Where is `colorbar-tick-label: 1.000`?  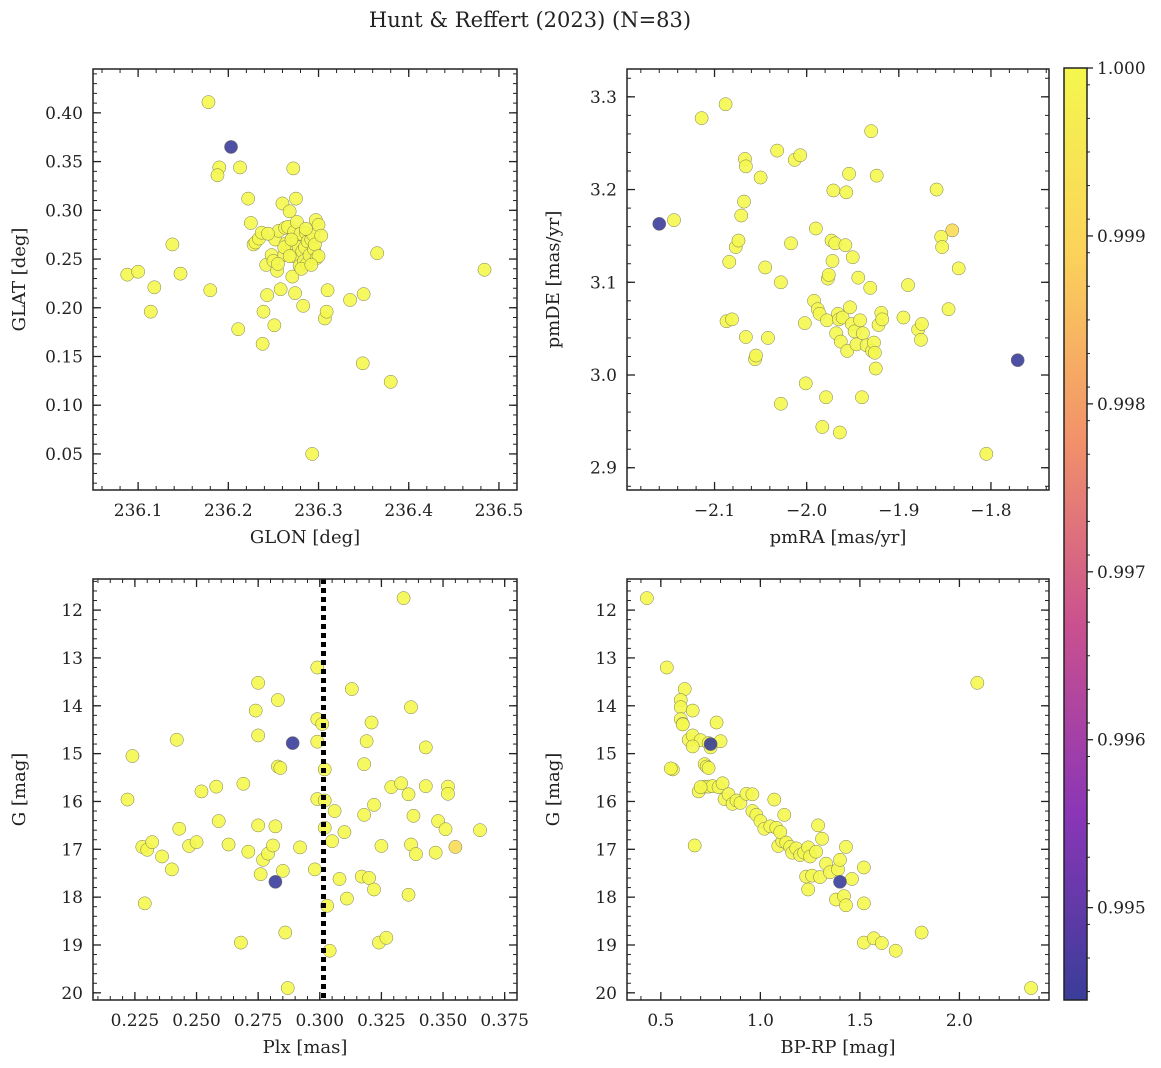 colorbar-tick-label: 1.000 is located at coordinates (1121, 69).